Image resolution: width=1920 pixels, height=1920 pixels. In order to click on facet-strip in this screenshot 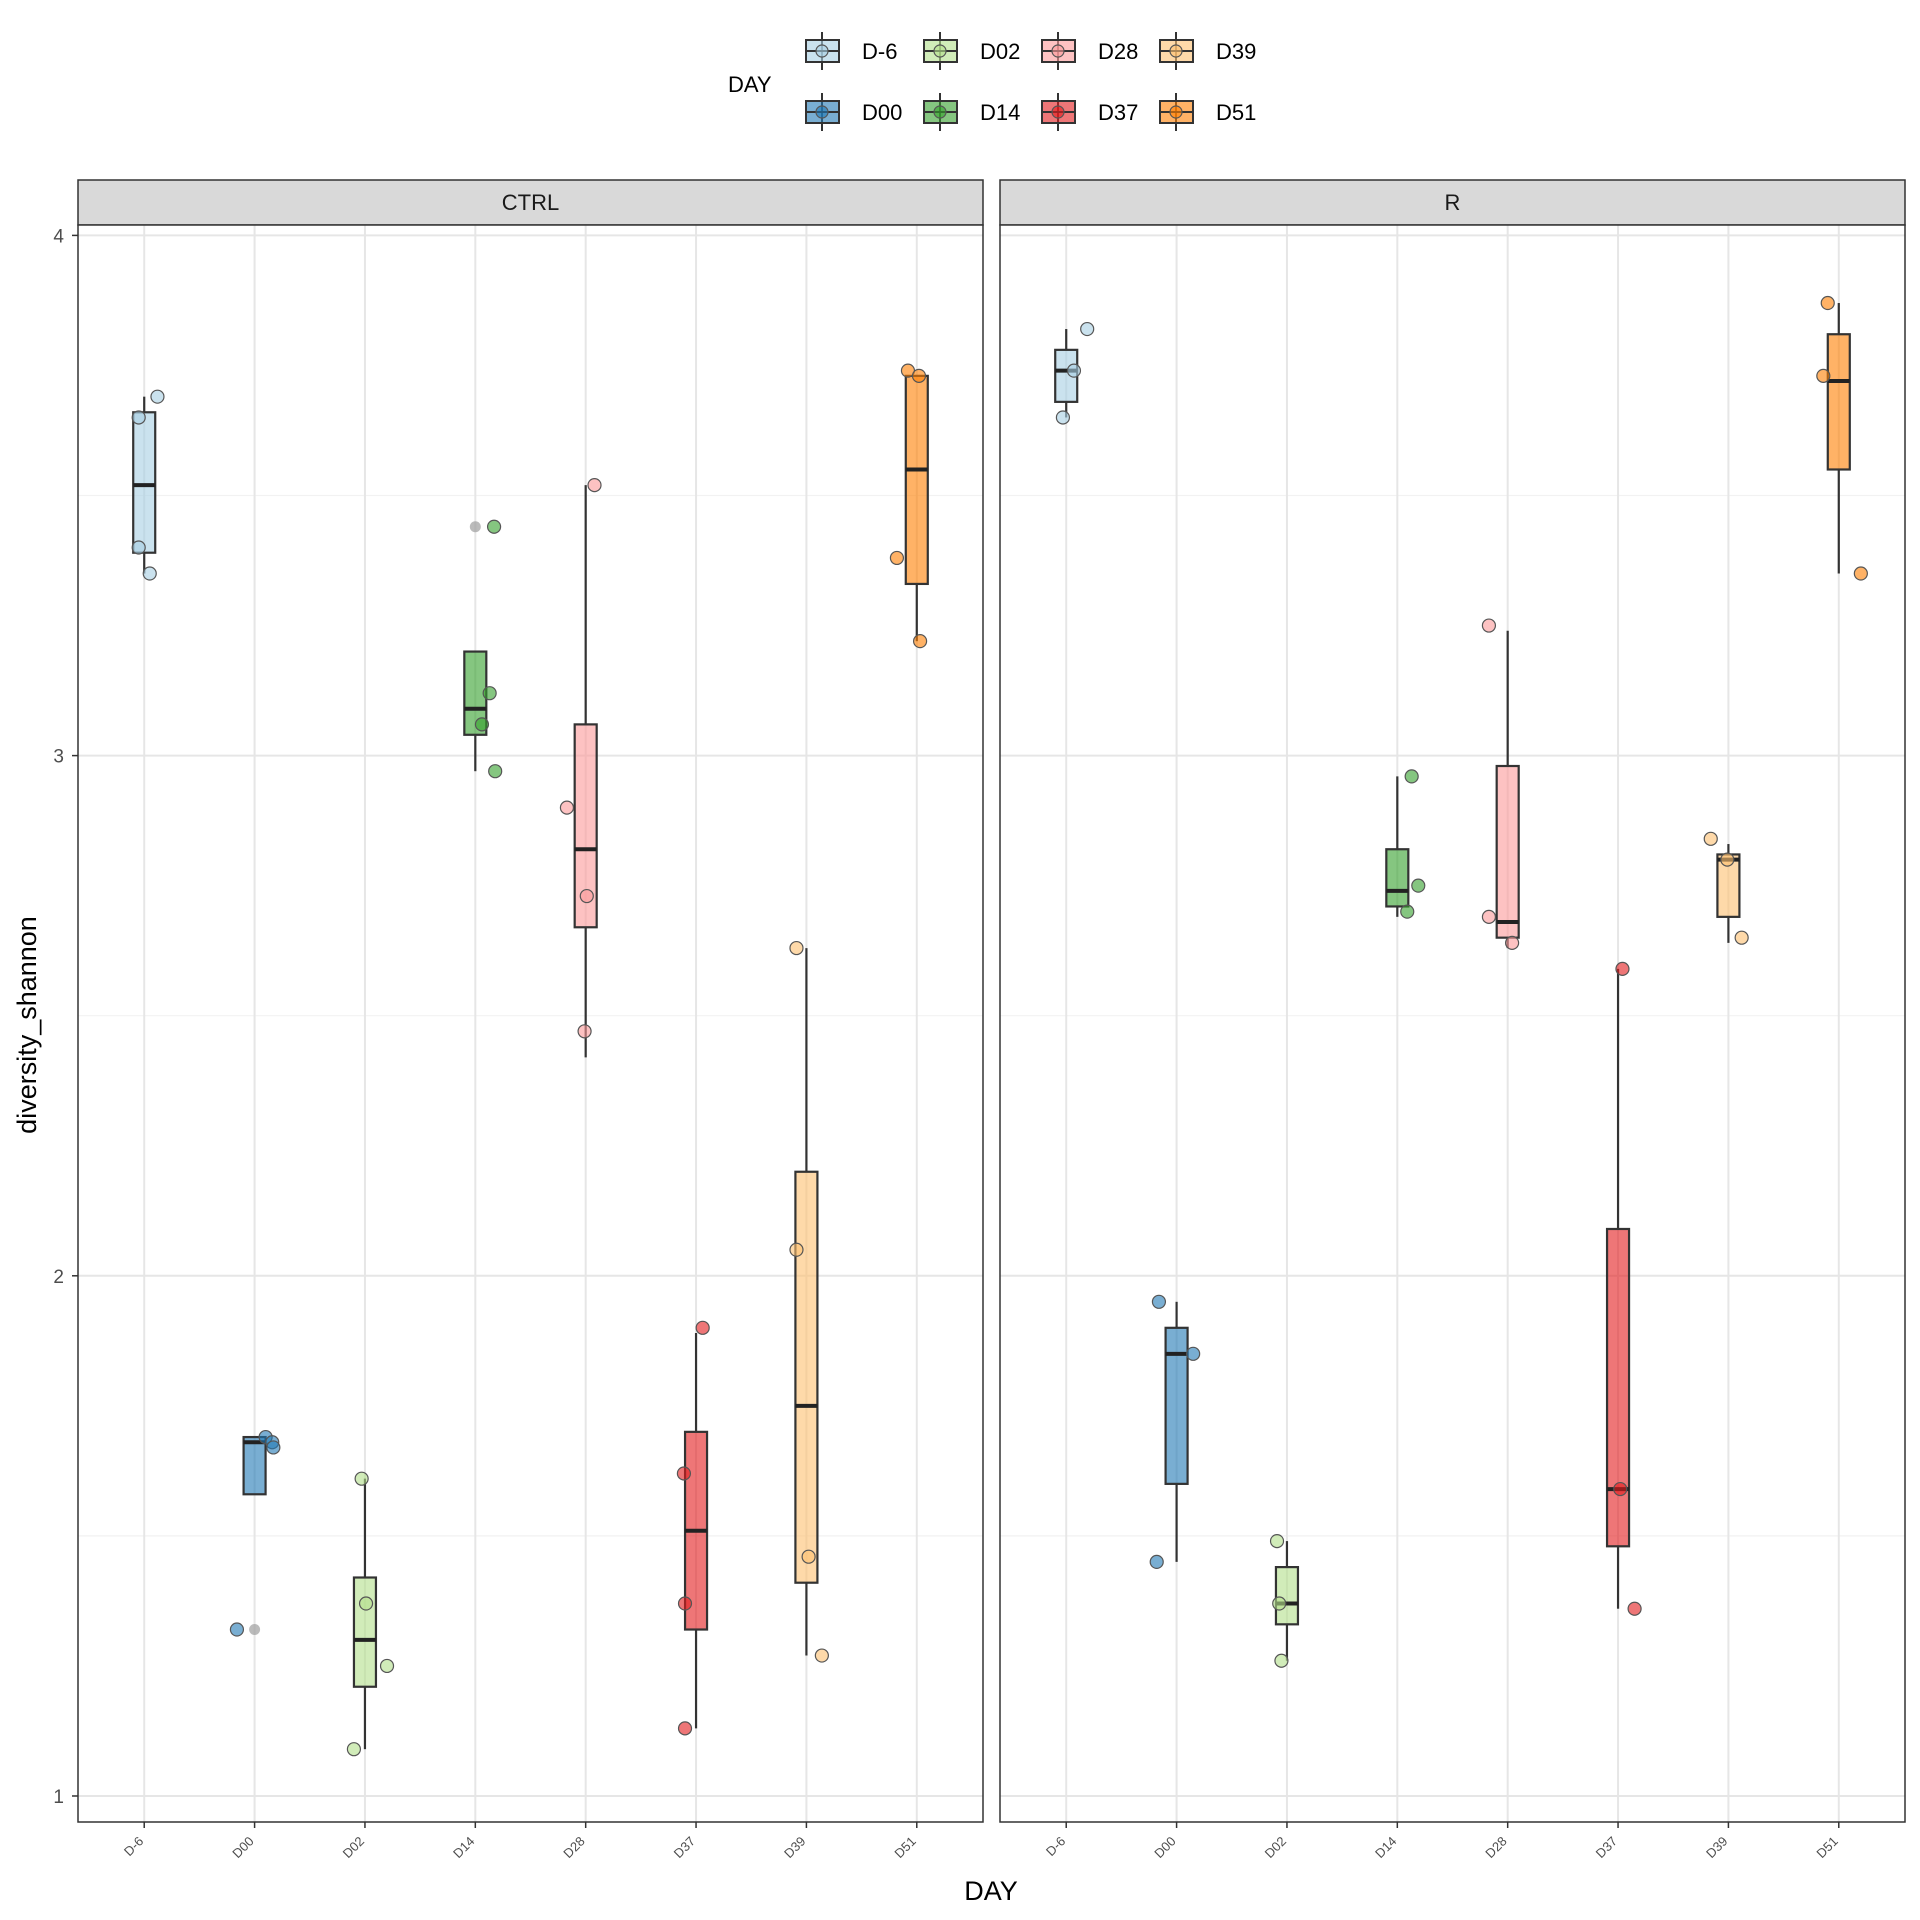, I will do `click(1452, 202)`.